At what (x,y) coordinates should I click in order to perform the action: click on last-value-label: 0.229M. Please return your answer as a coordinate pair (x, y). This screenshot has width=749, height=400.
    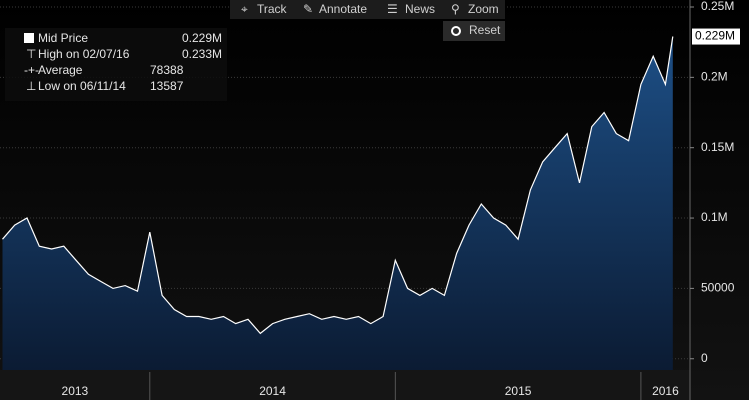
    Looking at the image, I should click on (715, 36).